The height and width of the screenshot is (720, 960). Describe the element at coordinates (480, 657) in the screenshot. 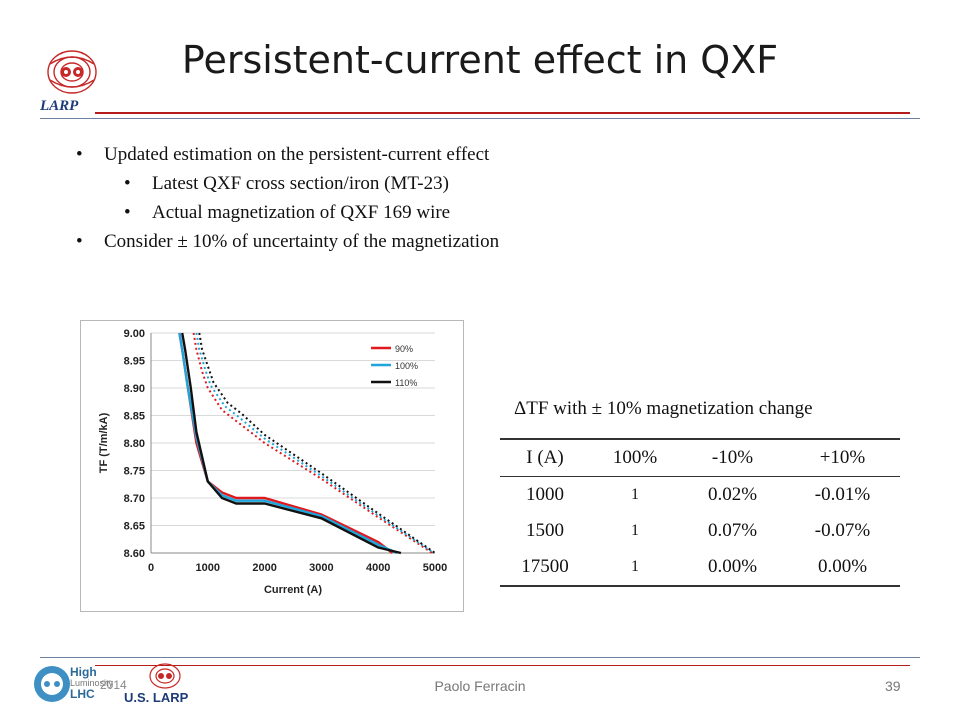

I see `footer-divider` at that location.